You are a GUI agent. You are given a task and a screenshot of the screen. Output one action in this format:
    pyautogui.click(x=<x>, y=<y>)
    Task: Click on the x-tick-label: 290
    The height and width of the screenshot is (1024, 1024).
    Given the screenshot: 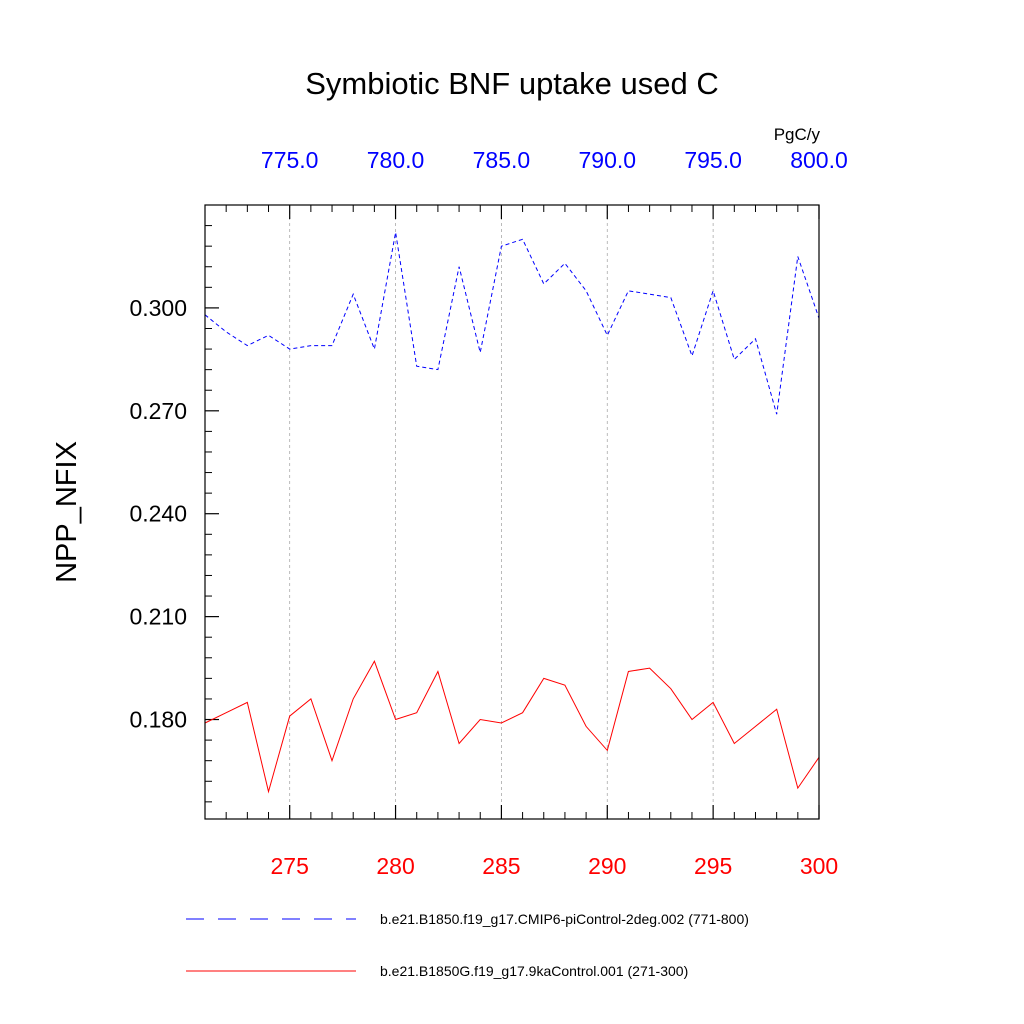 What is the action you would take?
    pyautogui.click(x=607, y=866)
    